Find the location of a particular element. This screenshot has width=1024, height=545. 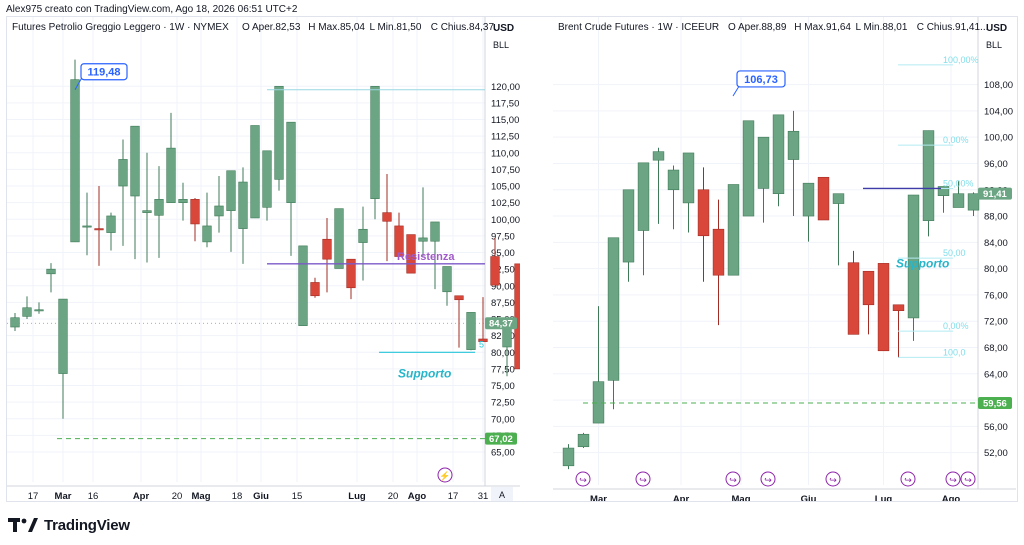

brent-y-tick: 96,00 is located at coordinates (996, 164).